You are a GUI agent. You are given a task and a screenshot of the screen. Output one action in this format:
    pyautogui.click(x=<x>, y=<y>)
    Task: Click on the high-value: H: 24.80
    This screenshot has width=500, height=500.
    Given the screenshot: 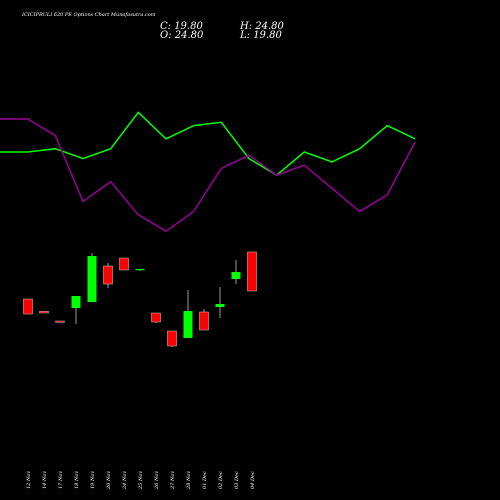 What is the action you would take?
    pyautogui.click(x=262, y=26)
    